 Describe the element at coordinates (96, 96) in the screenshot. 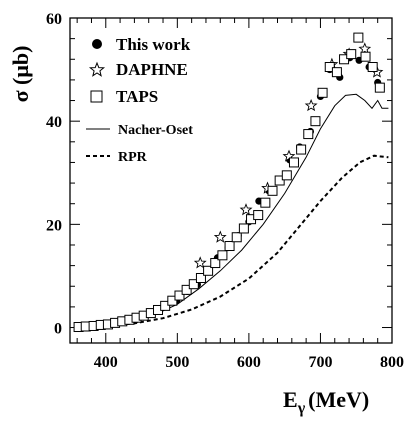

I see `legend-marker-taps` at that location.